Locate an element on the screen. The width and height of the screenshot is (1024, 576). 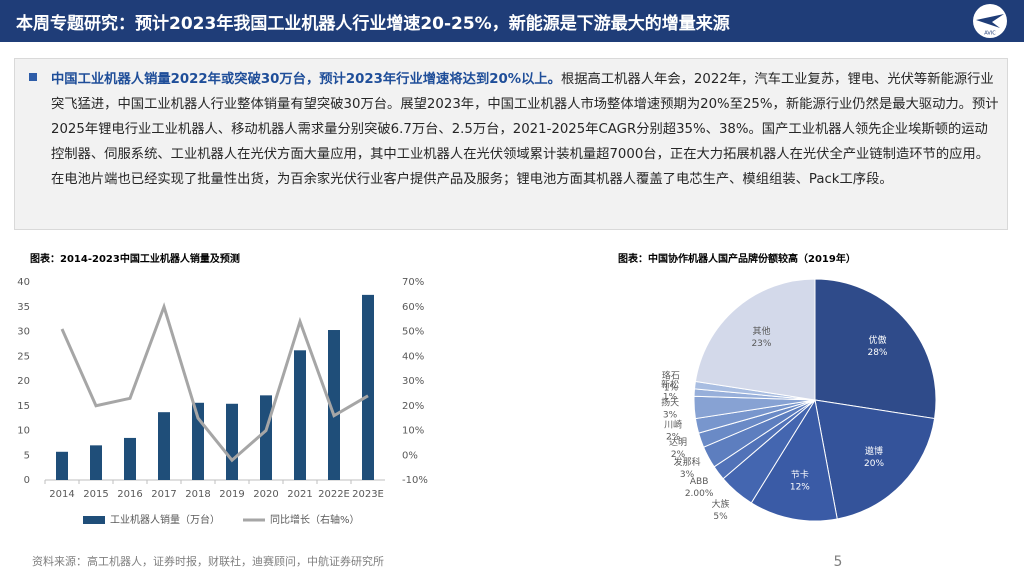
slice-label: 扬天 is located at coordinates (670, 402).